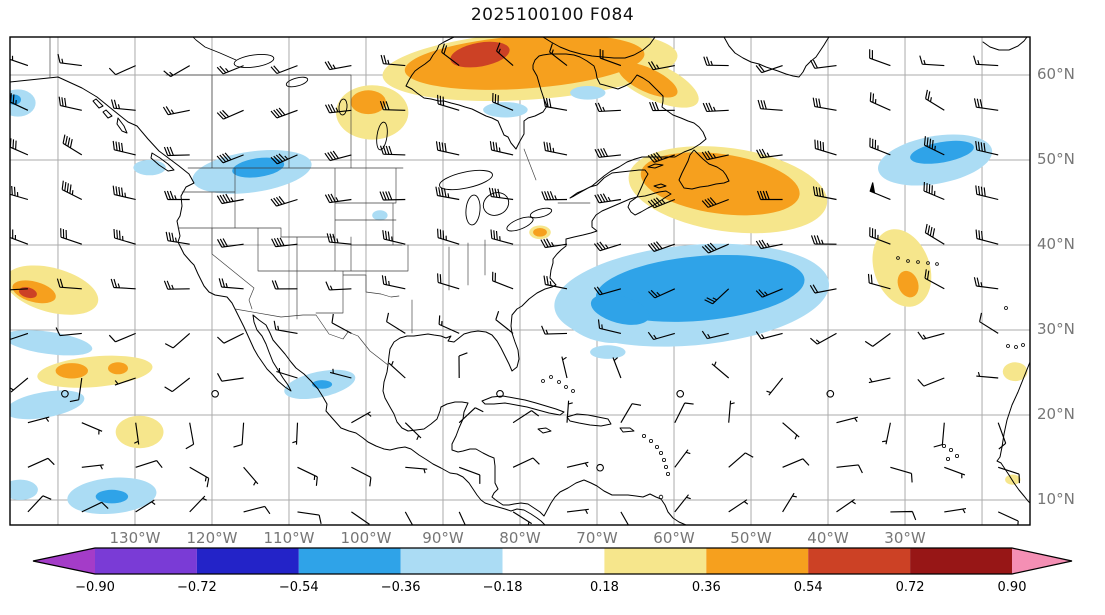 The width and height of the screenshot is (1105, 615). I want to click on colorbar-tick-label: 0.36, so click(706, 587).